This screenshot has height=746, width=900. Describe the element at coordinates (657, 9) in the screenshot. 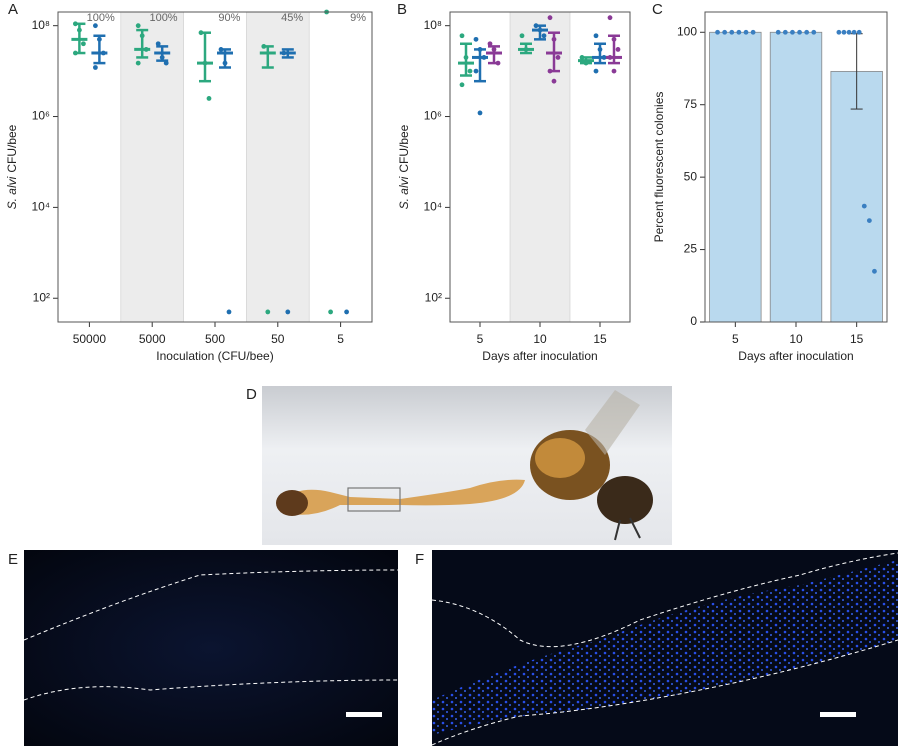

I see `panel-letter: C` at that location.